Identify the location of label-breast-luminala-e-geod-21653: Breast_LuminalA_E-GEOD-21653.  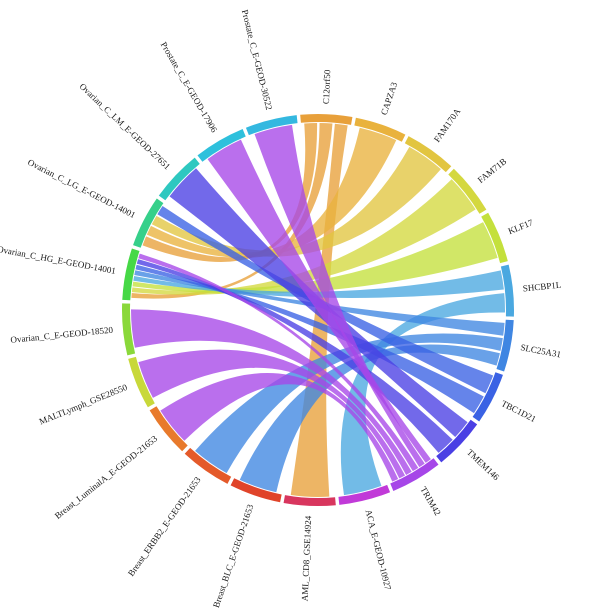
(106, 477).